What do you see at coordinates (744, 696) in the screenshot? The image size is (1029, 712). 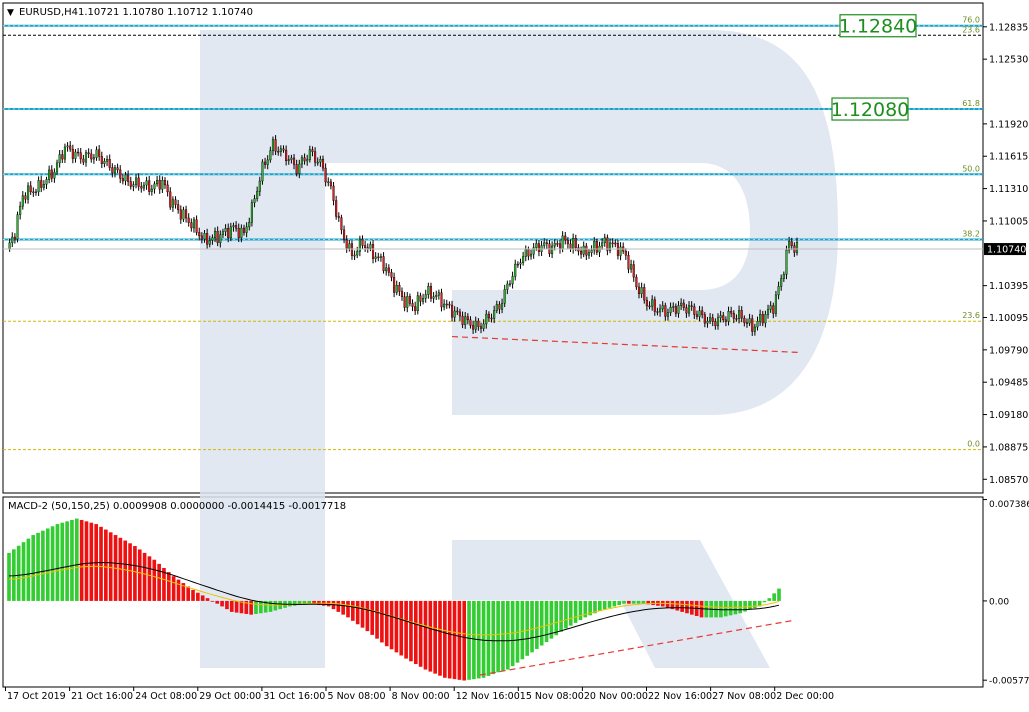 I see `time-tick-label: 27 Nov 08:00` at bounding box center [744, 696].